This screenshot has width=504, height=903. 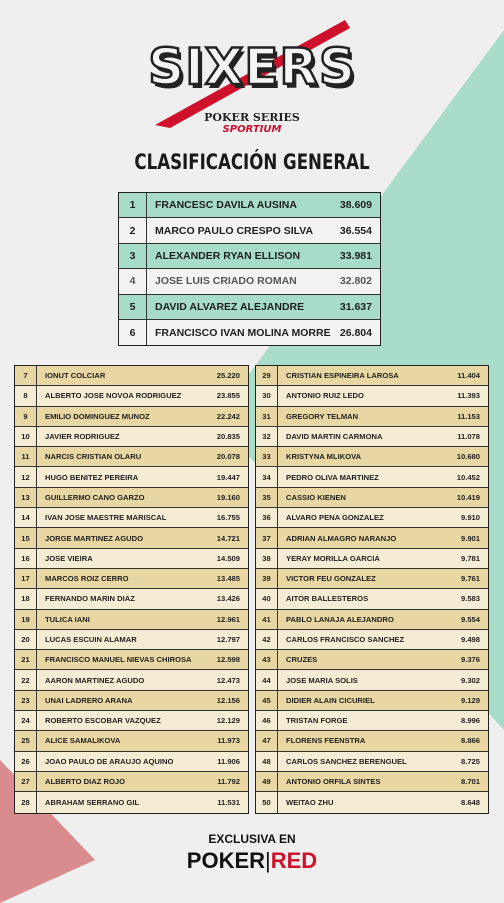 I want to click on score: 8.701, so click(x=470, y=782).